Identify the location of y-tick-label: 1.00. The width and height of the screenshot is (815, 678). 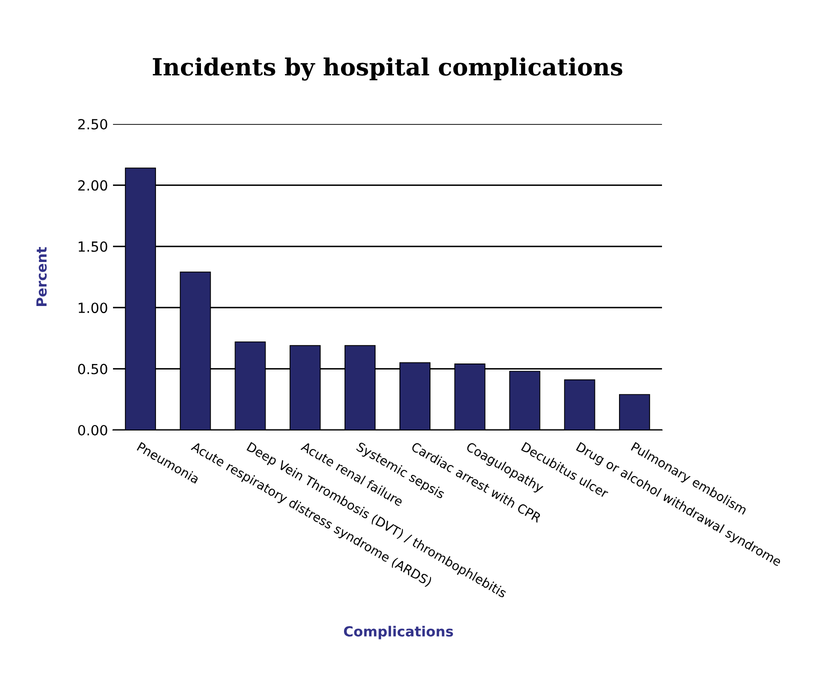
(93, 308).